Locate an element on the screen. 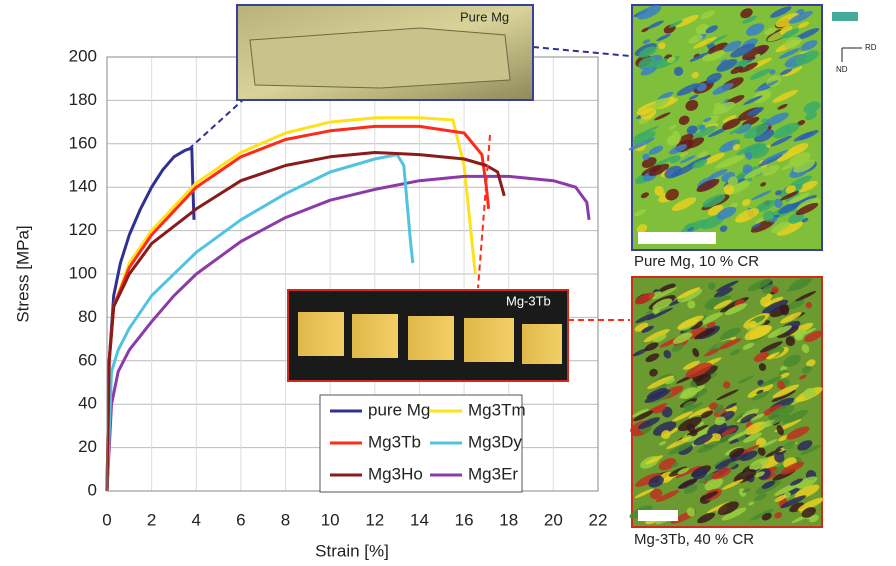  photo-sample is located at coordinates (380, 58).